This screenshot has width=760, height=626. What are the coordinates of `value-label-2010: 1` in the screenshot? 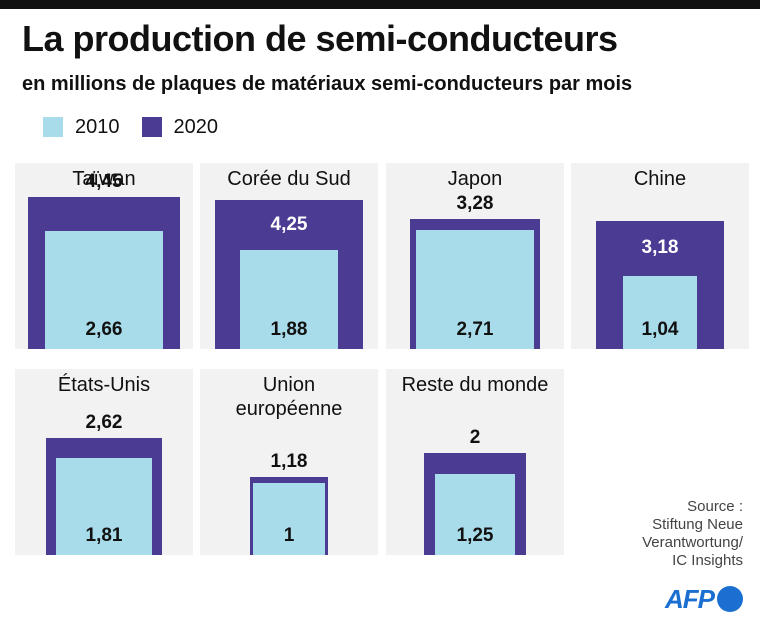 It's located at (289, 535).